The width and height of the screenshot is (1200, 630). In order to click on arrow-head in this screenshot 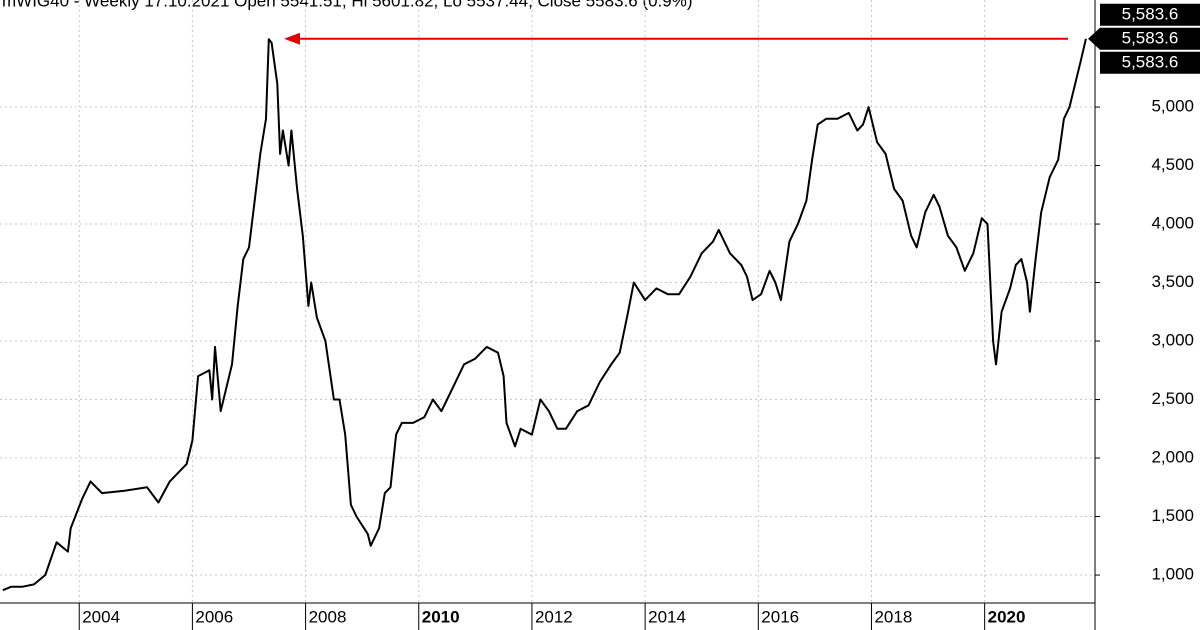, I will do `click(292, 38)`.